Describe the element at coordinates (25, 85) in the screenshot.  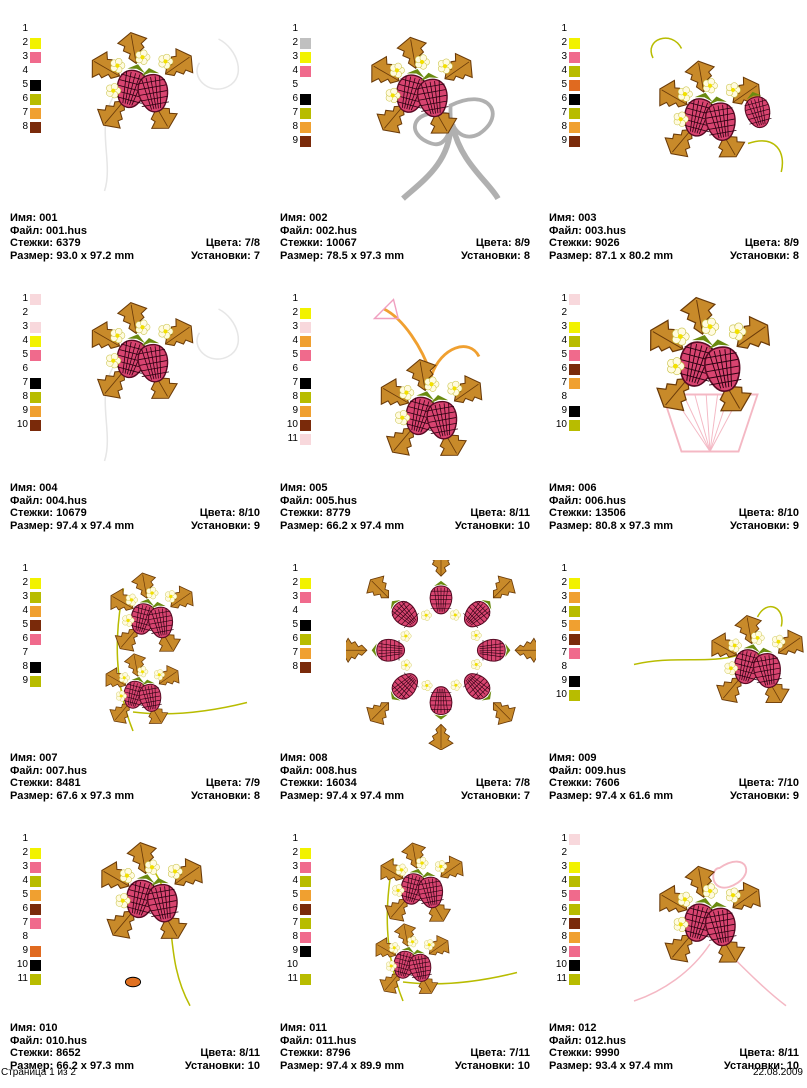
I see `palette-row: 5` at that location.